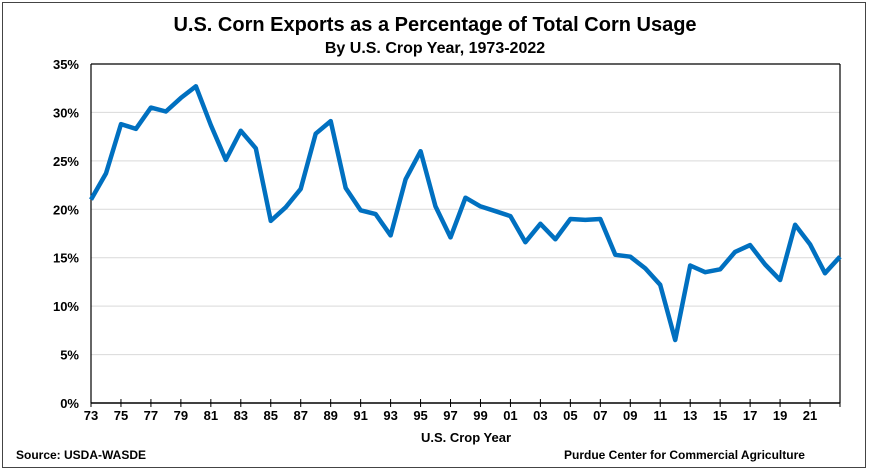 This screenshot has height=472, width=870. What do you see at coordinates (181, 415) in the screenshot?
I see `x-tick-label: 79` at bounding box center [181, 415].